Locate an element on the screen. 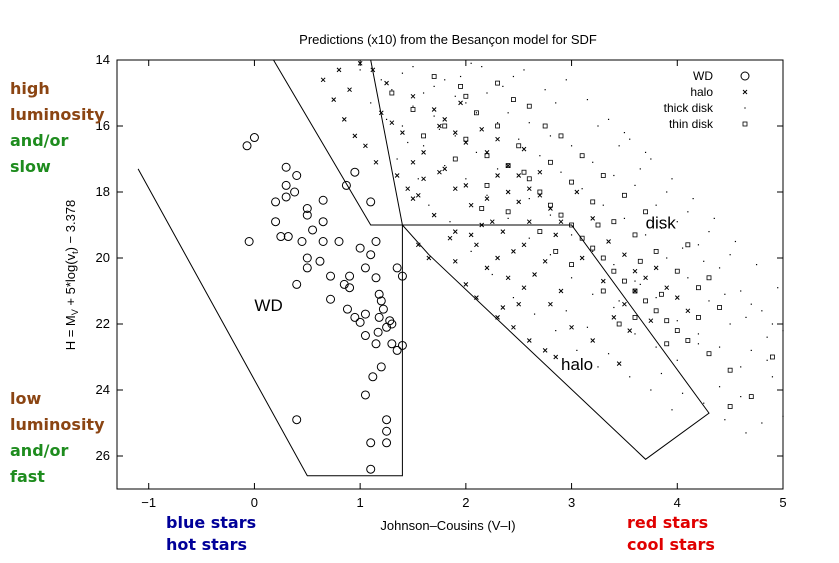 The height and width of the screenshot is (563, 839). x-tick-label: 2 is located at coordinates (465, 502).